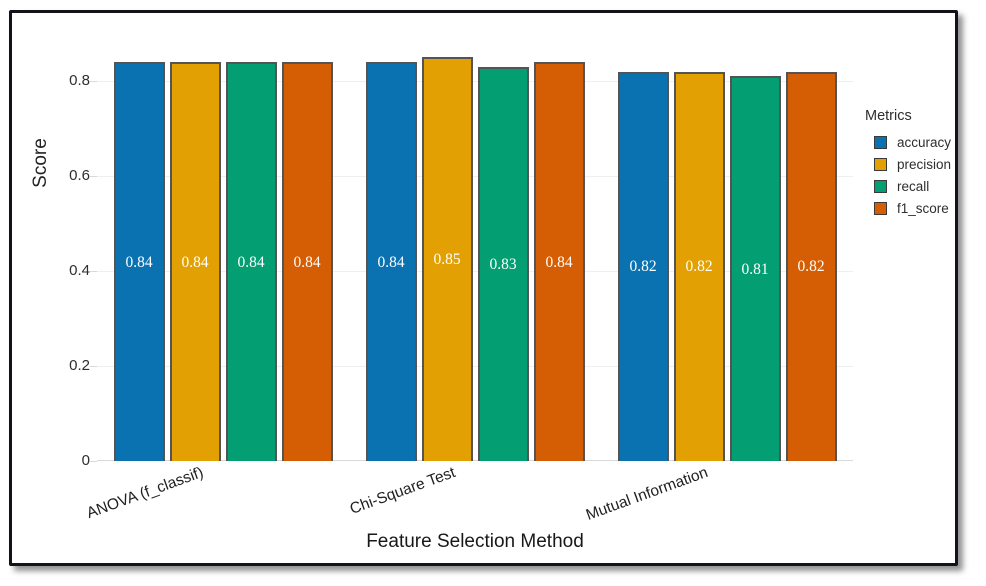 This screenshot has height=586, width=986. I want to click on legend-item: f1_score, so click(908, 208).